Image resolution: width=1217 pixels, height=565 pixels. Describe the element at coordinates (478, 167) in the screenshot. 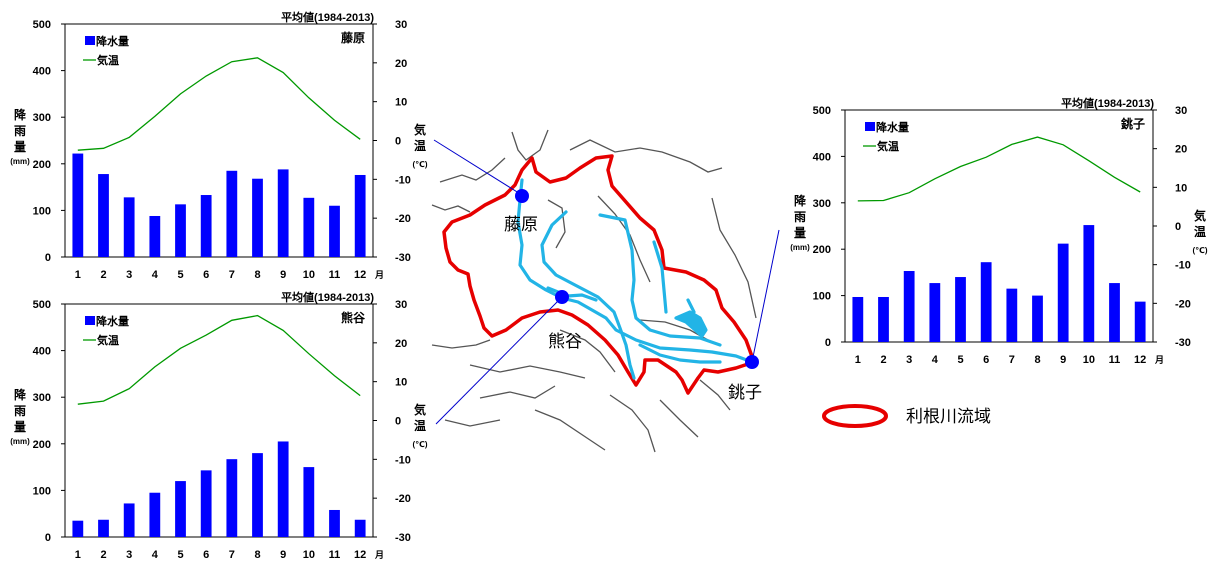

I see `leader-line-fujiwara` at that location.